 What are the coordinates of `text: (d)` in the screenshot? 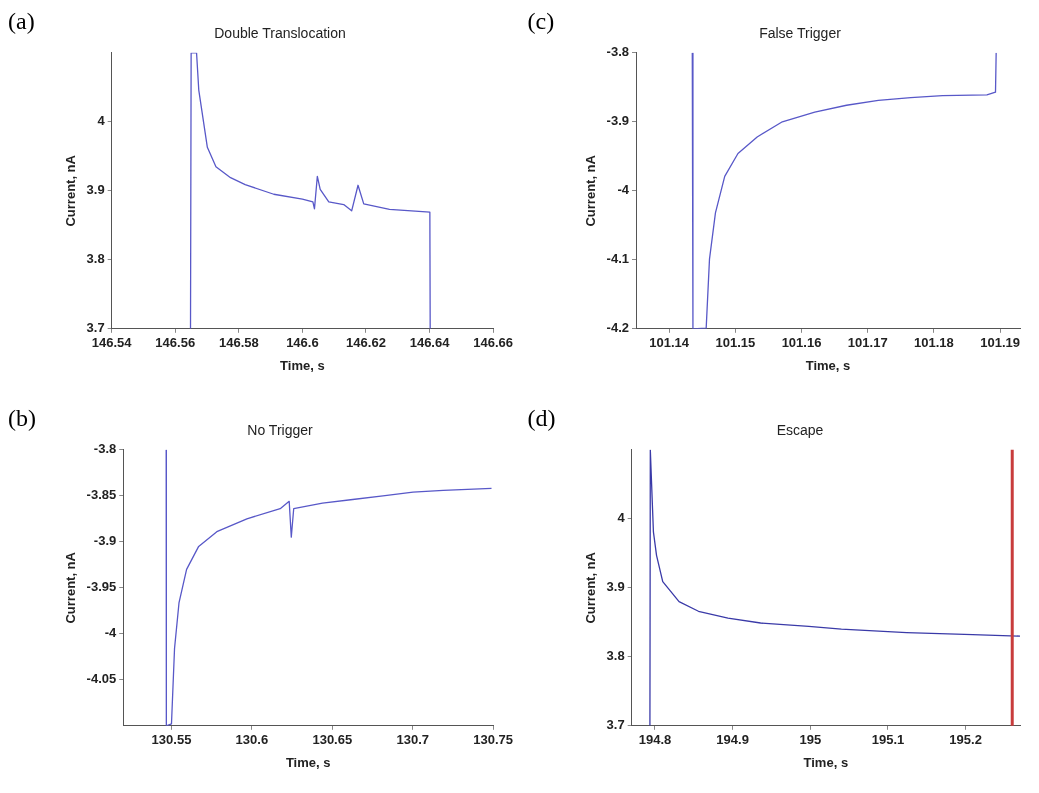 It's located at (541, 418).